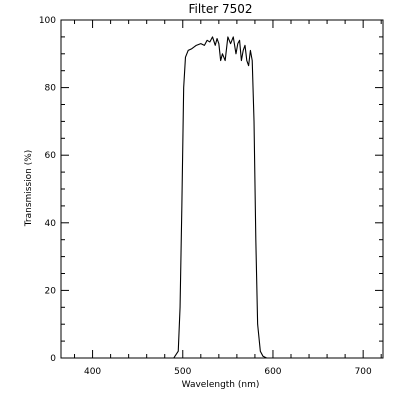 This screenshot has height=400, width=400. I want to click on y-tick-label: 40, so click(51, 224).